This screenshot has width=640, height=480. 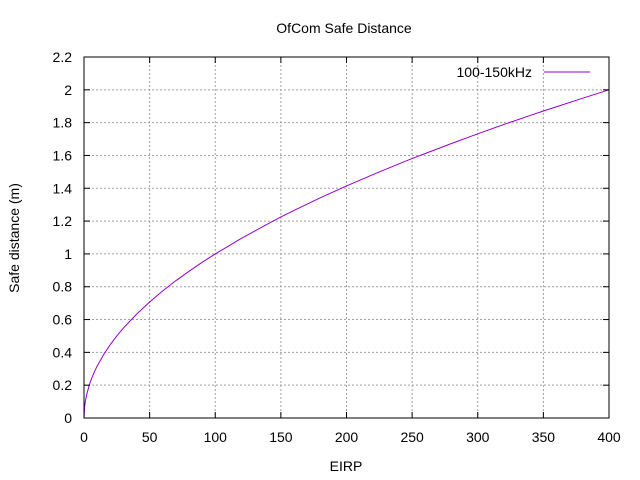 What do you see at coordinates (216, 437) in the screenshot?
I see `x-tick-label: 100` at bounding box center [216, 437].